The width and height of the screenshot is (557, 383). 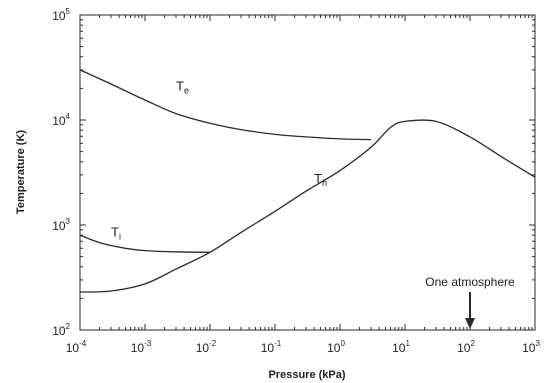 I want to click on x-tick-label: 10⁰, so click(x=336, y=347).